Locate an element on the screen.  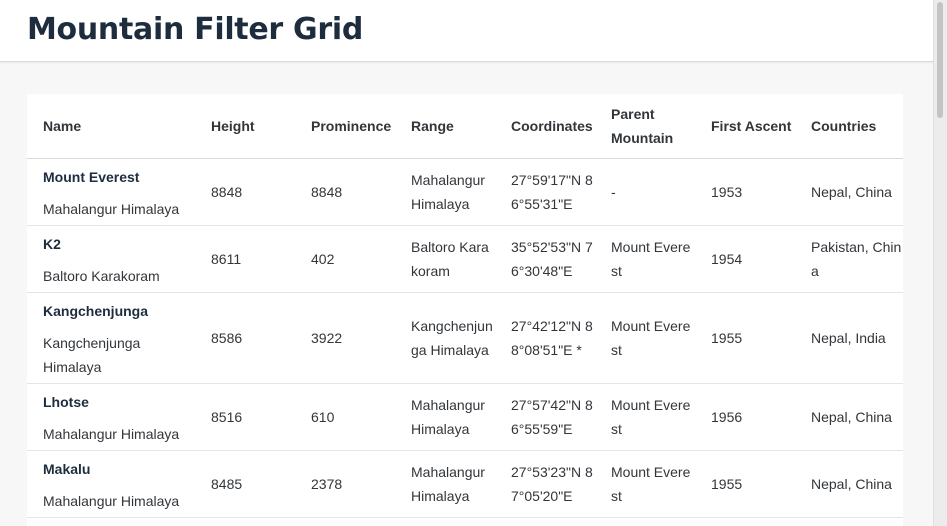
cell-name: Kangchenjunga Kangchenjunga Himalaya is located at coordinates (111, 337).